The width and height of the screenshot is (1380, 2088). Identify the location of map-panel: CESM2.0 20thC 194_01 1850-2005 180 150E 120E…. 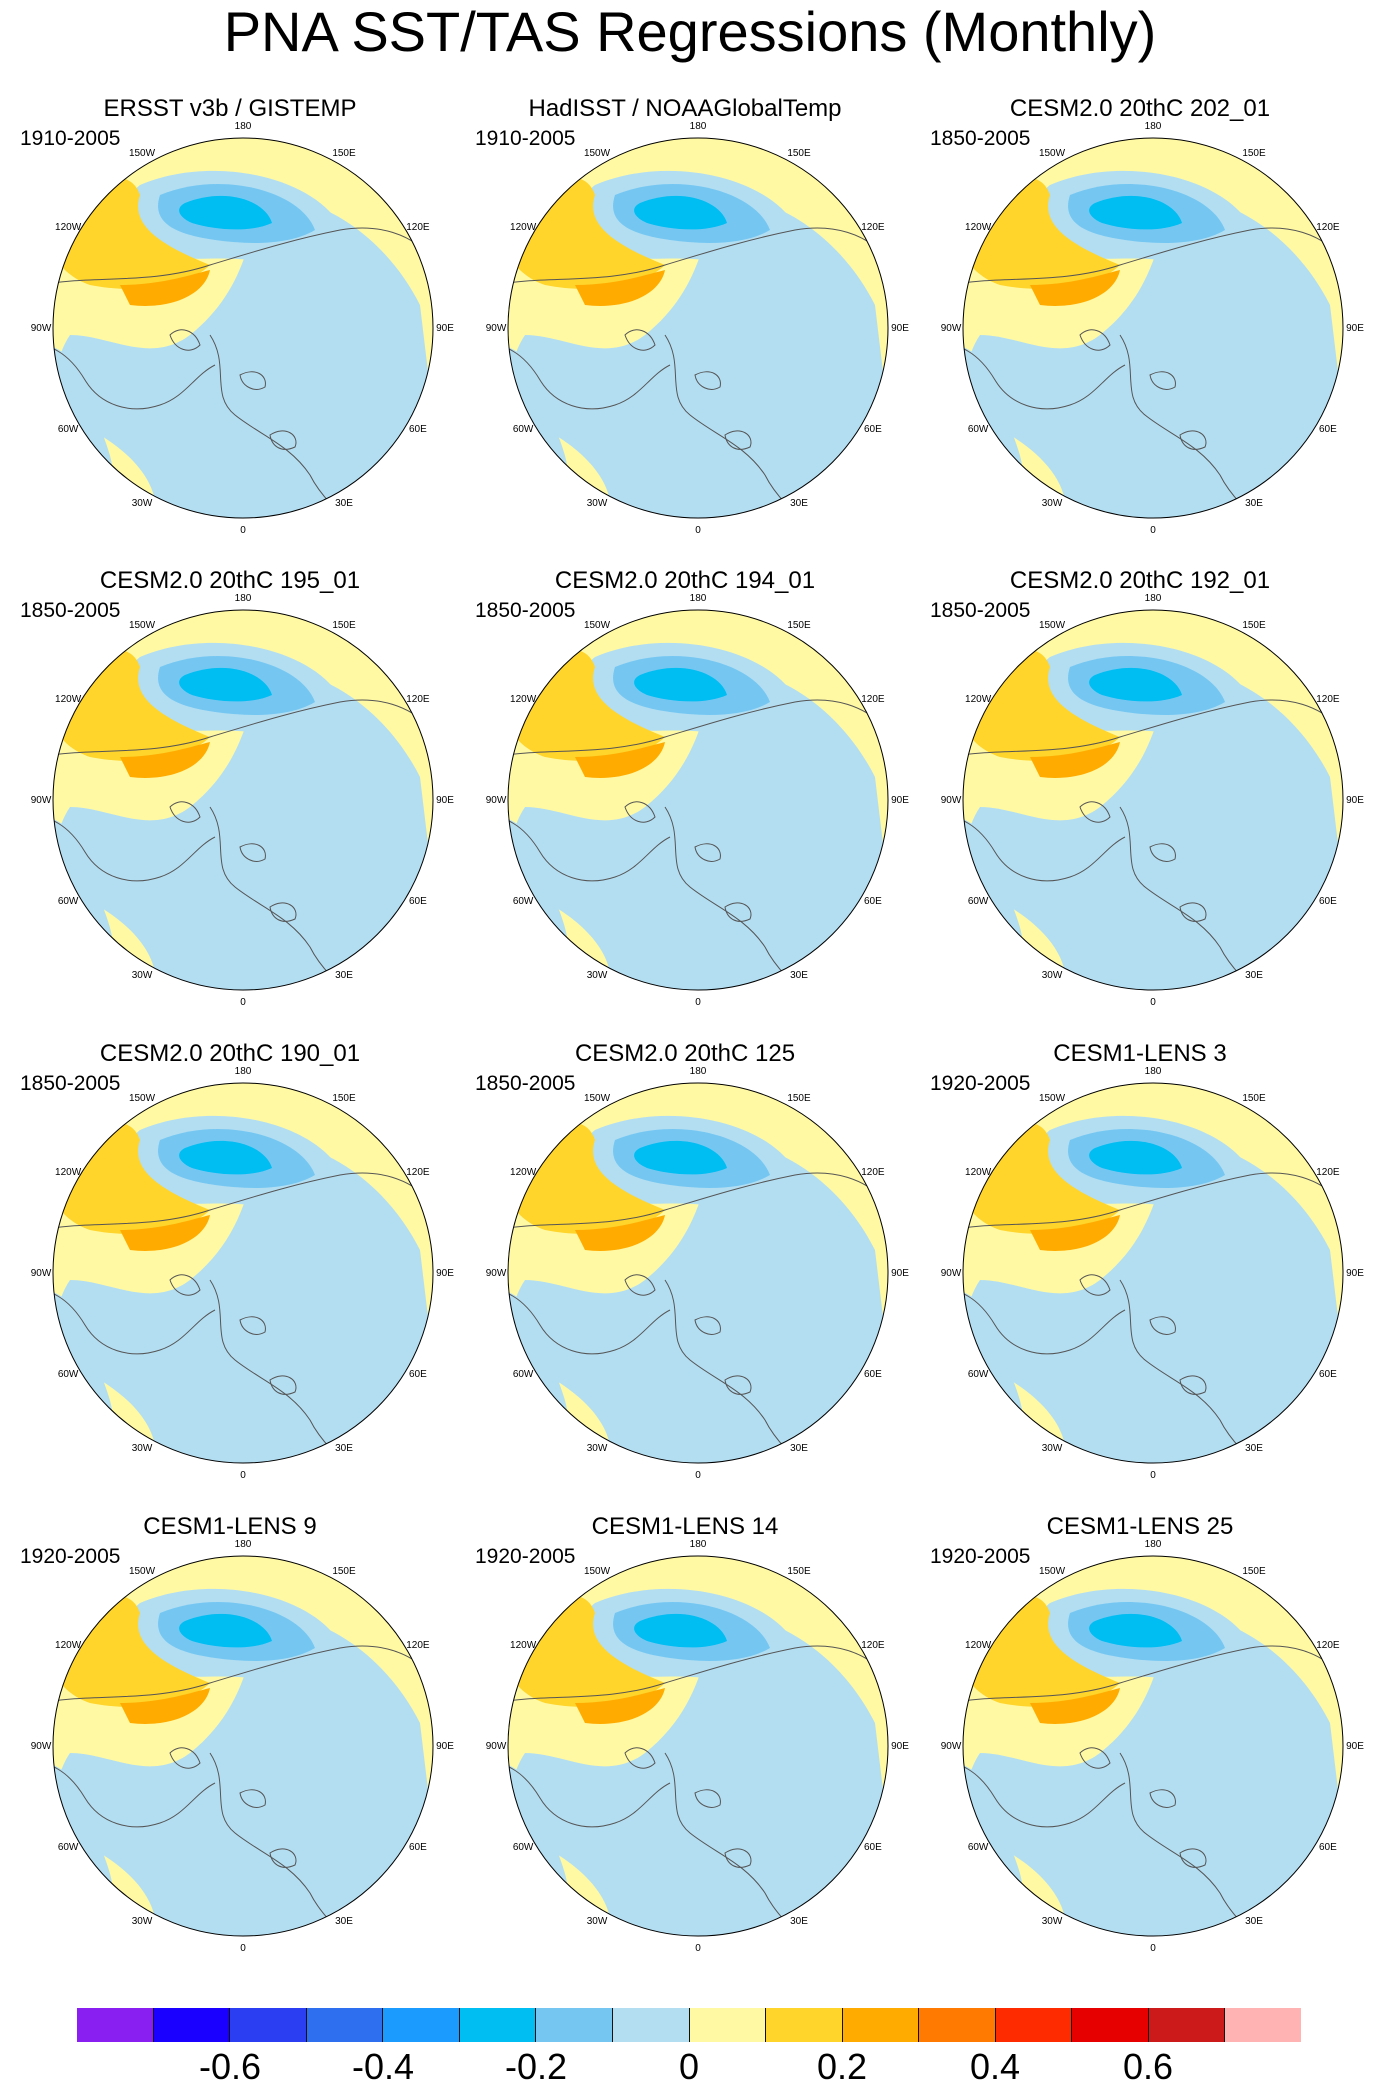
(687, 797).